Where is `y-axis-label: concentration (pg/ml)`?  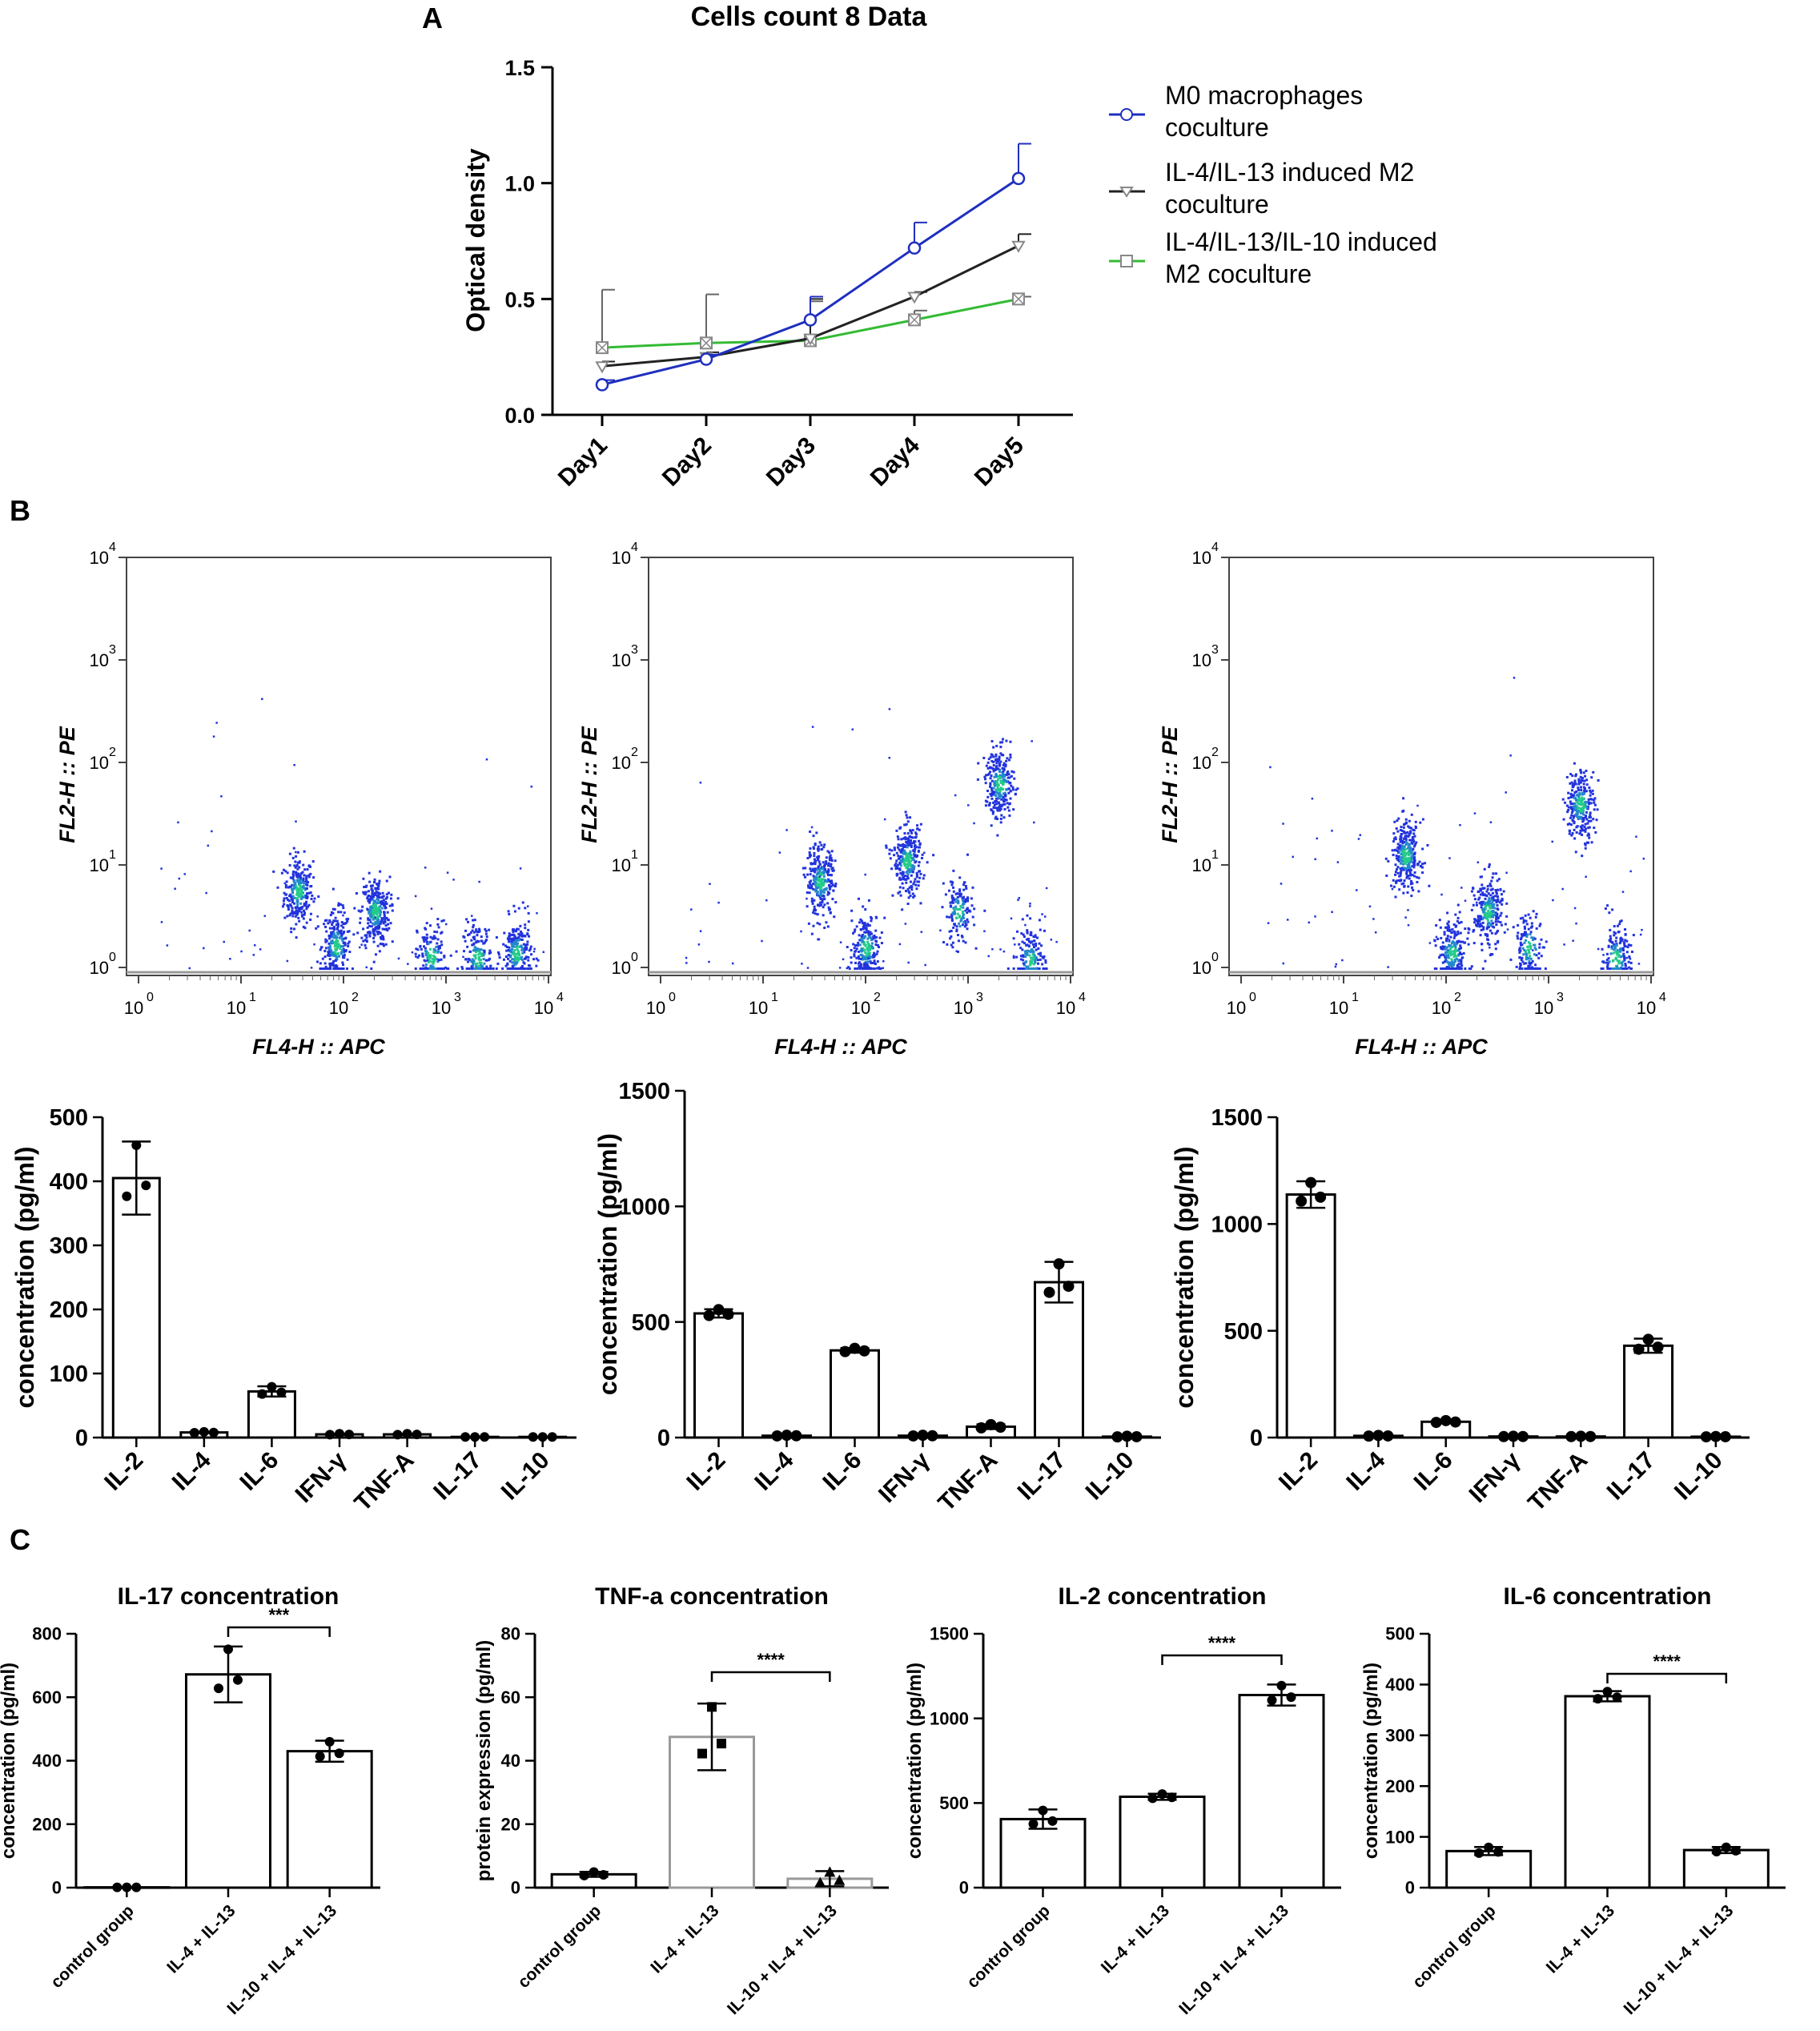 y-axis-label: concentration (pg/ml) is located at coordinates (608, 1264).